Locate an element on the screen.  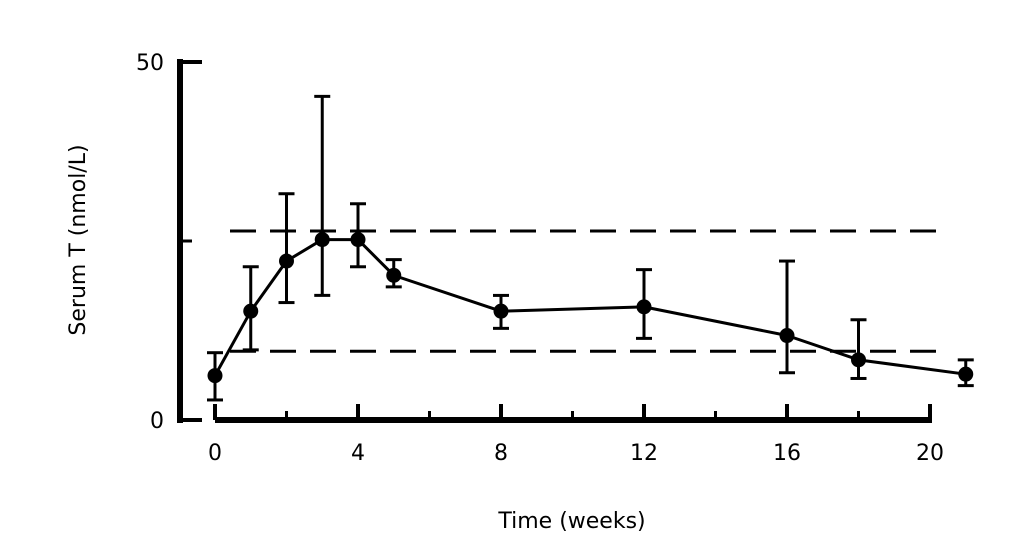
x-tick-label: 16 is located at coordinates (787, 453).